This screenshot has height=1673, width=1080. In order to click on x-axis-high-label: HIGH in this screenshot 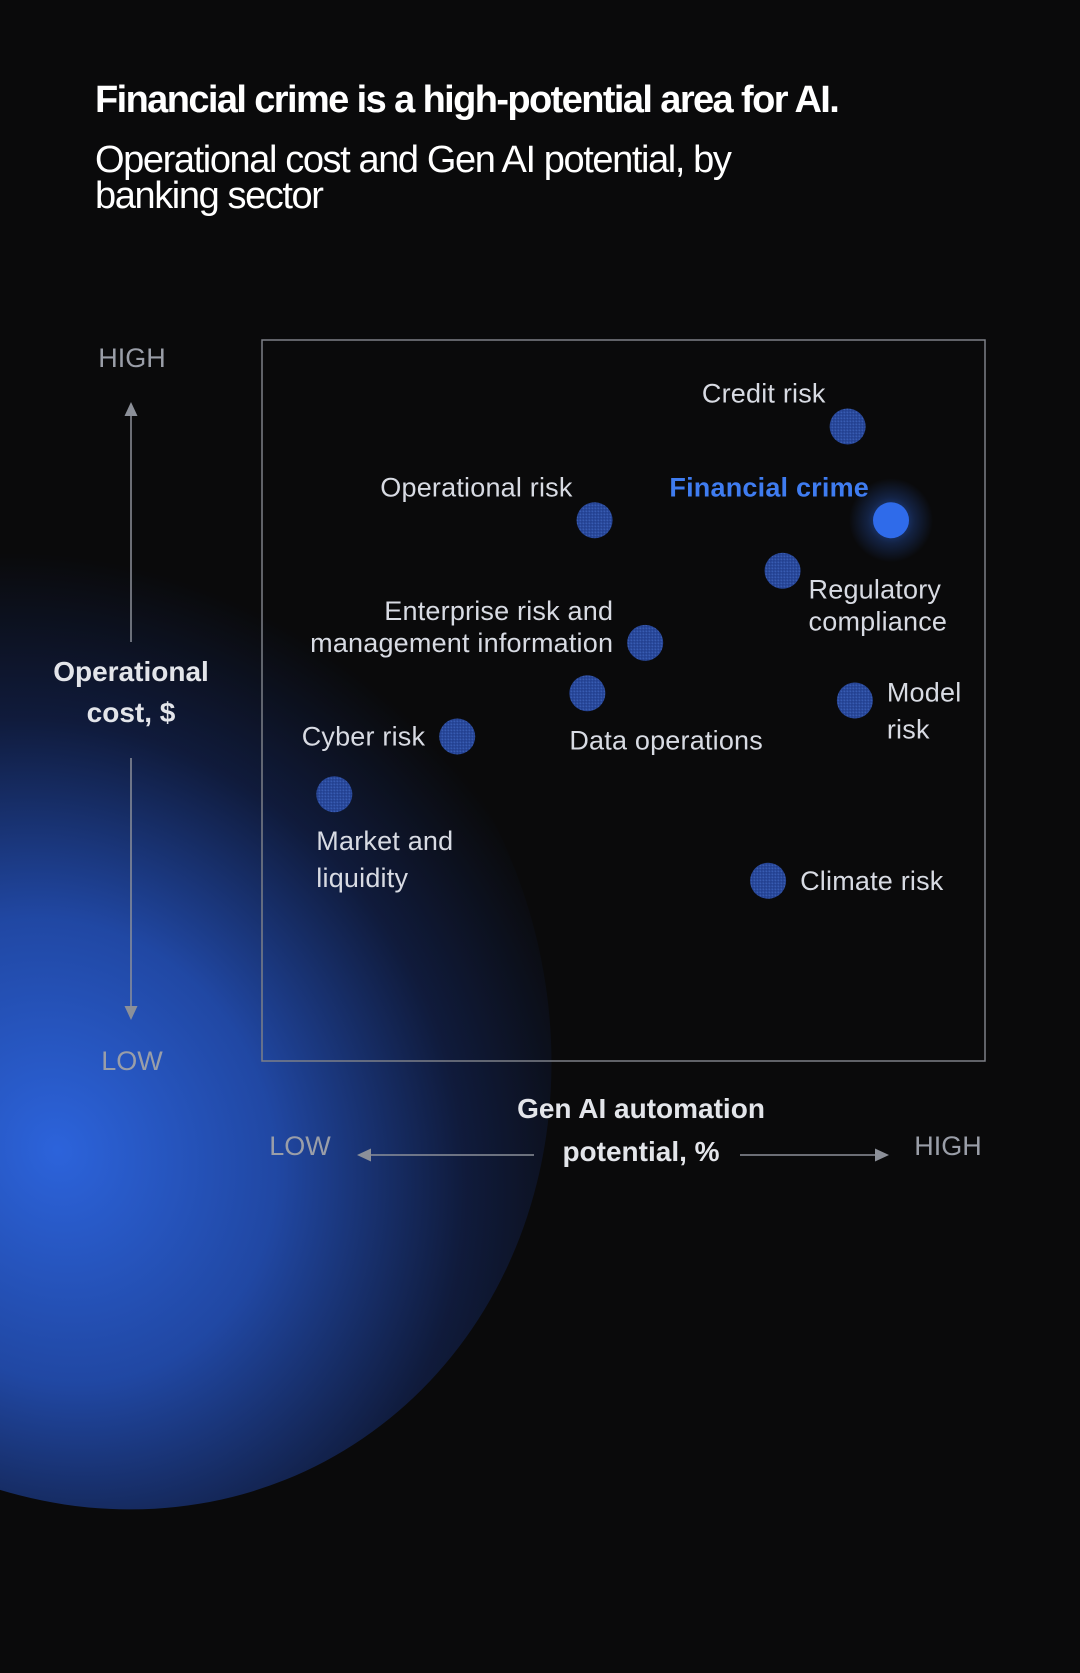, I will do `click(948, 1146)`.